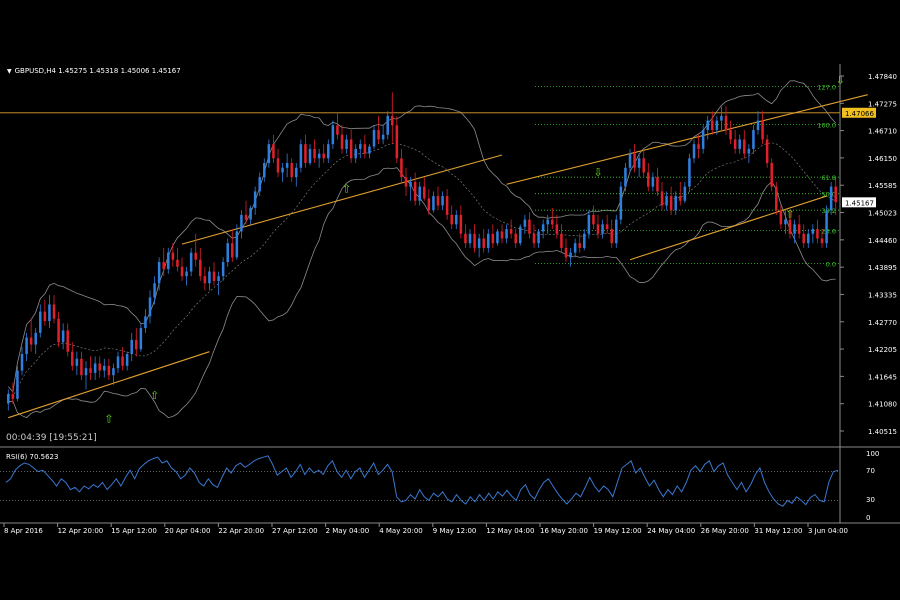  What do you see at coordinates (829, 195) in the screenshot?
I see `fib-level-label: 50.0` at bounding box center [829, 195].